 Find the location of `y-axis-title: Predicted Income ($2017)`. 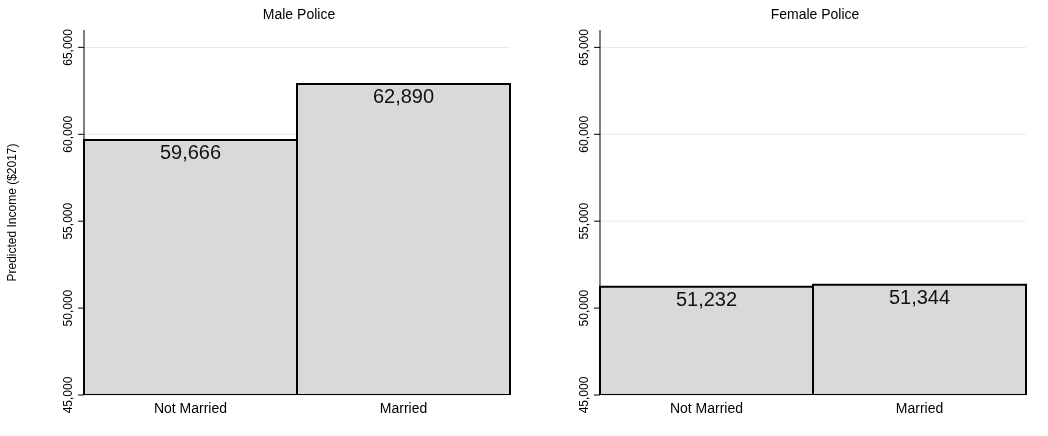

y-axis-title: Predicted Income ($2017) is located at coordinates (12, 212).